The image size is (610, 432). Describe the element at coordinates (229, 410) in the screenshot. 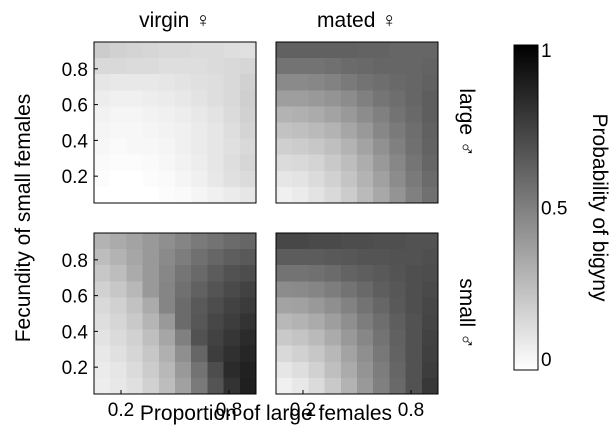

I see `x-tick-label: 0.8` at that location.